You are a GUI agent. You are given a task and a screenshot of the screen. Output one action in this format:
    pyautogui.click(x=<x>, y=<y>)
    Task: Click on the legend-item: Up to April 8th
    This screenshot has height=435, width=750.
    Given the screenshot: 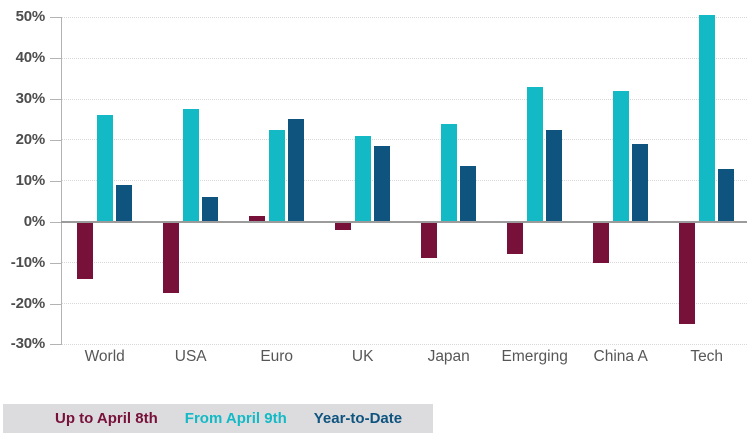 What is the action you would take?
    pyautogui.click(x=106, y=418)
    